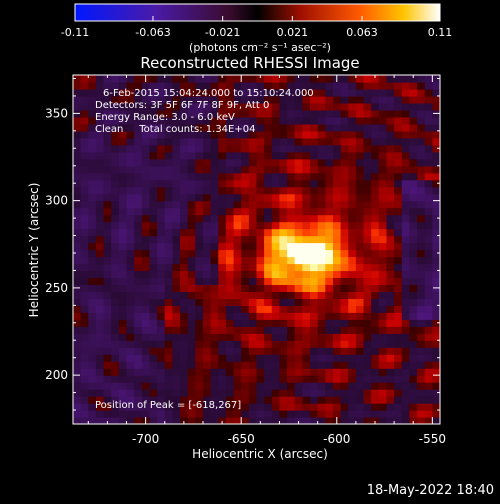 The height and width of the screenshot is (504, 500). What do you see at coordinates (168, 405) in the screenshot?
I see `peak-position-label: Position of Peak = [-618,267]` at bounding box center [168, 405].